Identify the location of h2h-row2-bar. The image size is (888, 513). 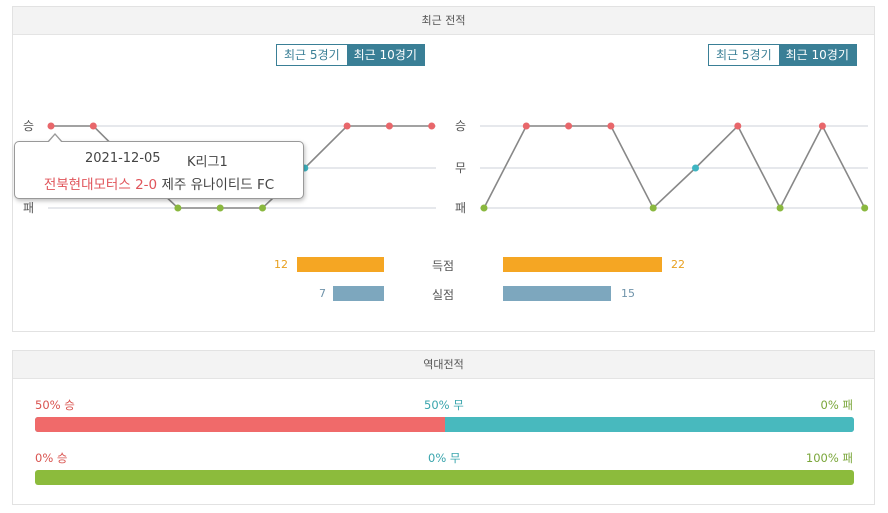
(444, 477).